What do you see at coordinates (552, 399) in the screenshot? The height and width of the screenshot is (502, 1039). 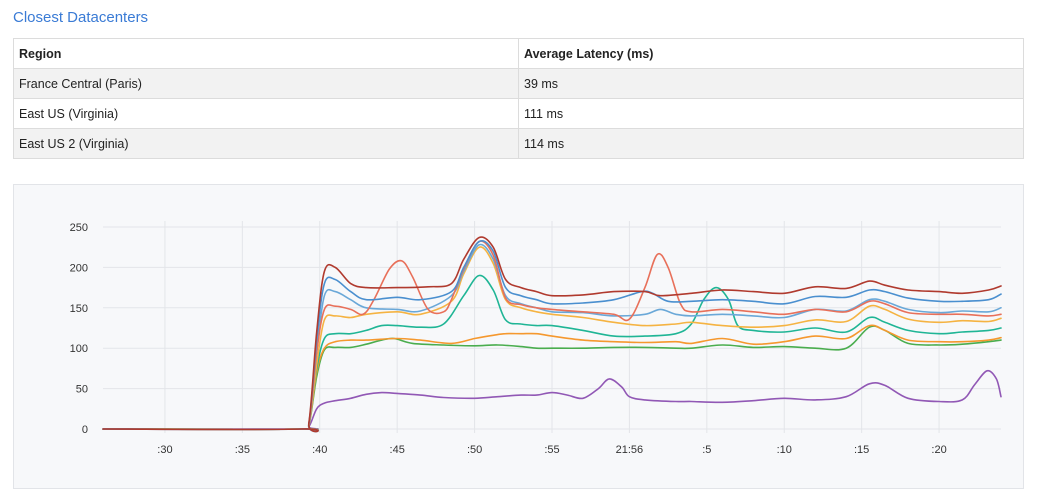 I see `series-line` at bounding box center [552, 399].